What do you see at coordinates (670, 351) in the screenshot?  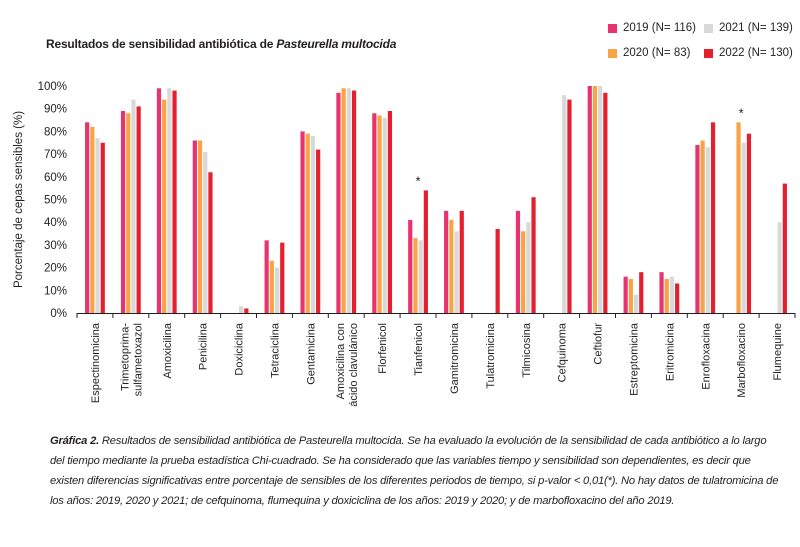 I see `x-tick-label: Eritromicina` at bounding box center [670, 351].